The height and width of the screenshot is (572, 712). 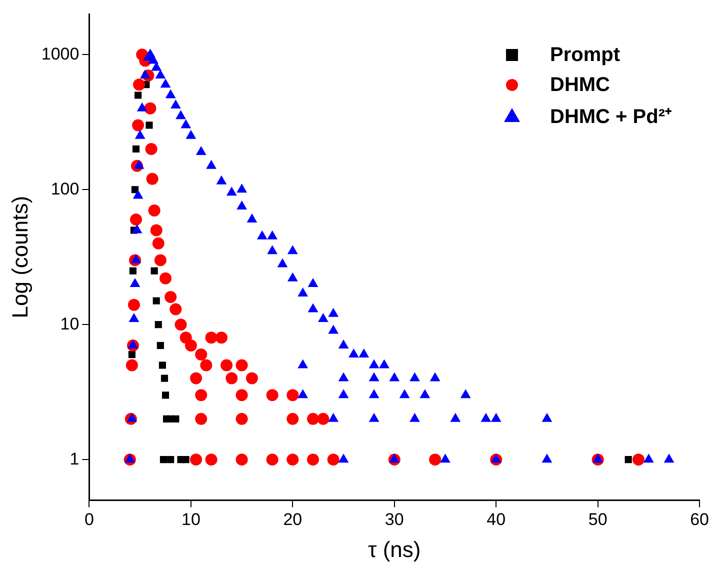 What do you see at coordinates (65, 188) in the screenshot?
I see `y-tick-label: 100` at bounding box center [65, 188].